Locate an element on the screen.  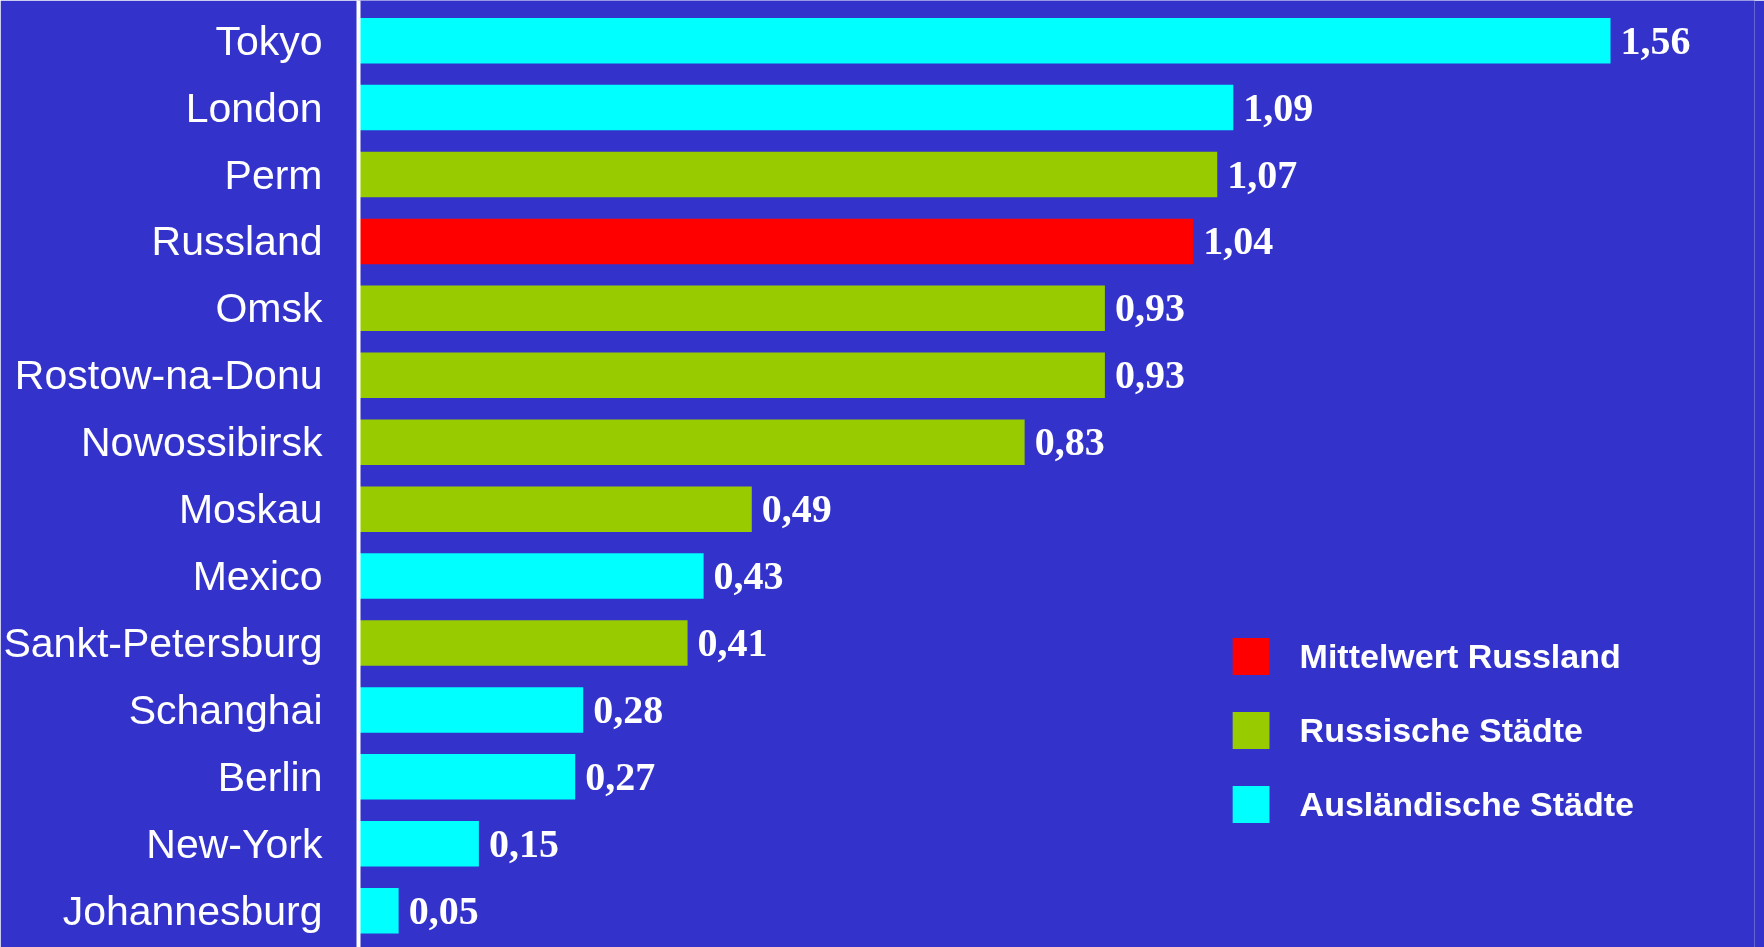
y-tick-label: Rostow-na-Donu is located at coordinates (168, 375).